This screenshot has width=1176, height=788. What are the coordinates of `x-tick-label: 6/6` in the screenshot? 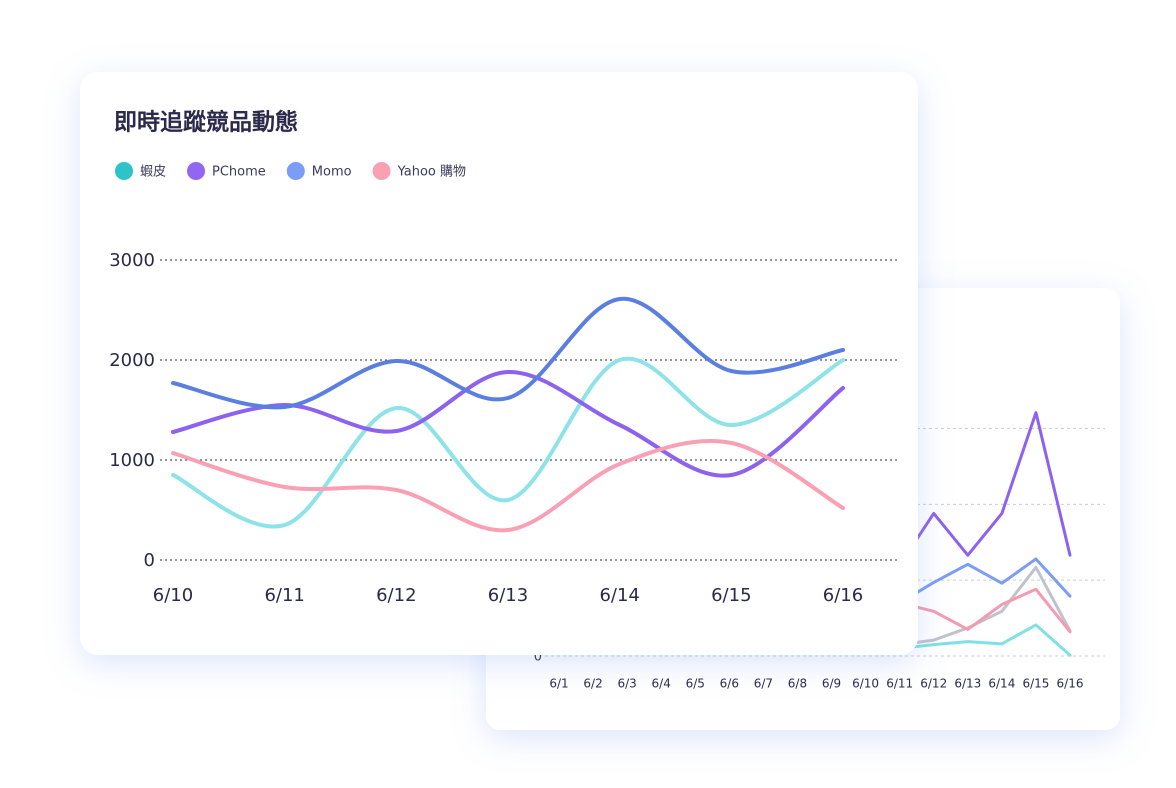 It's located at (729, 684).